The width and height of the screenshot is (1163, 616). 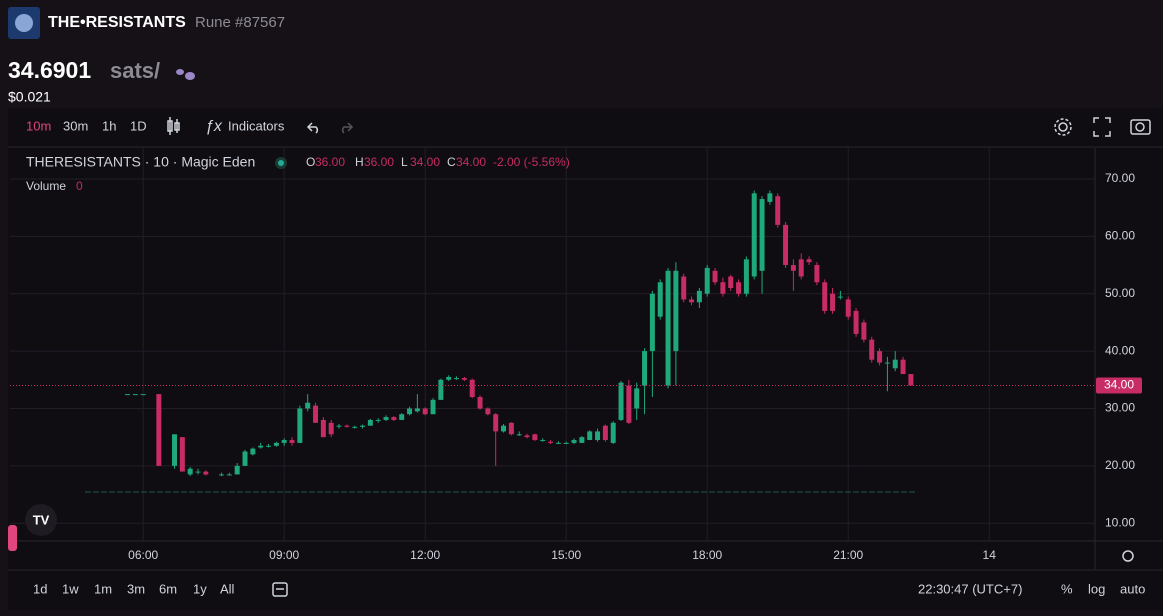 I want to click on x-tick-label: 06:00, so click(x=143, y=555).